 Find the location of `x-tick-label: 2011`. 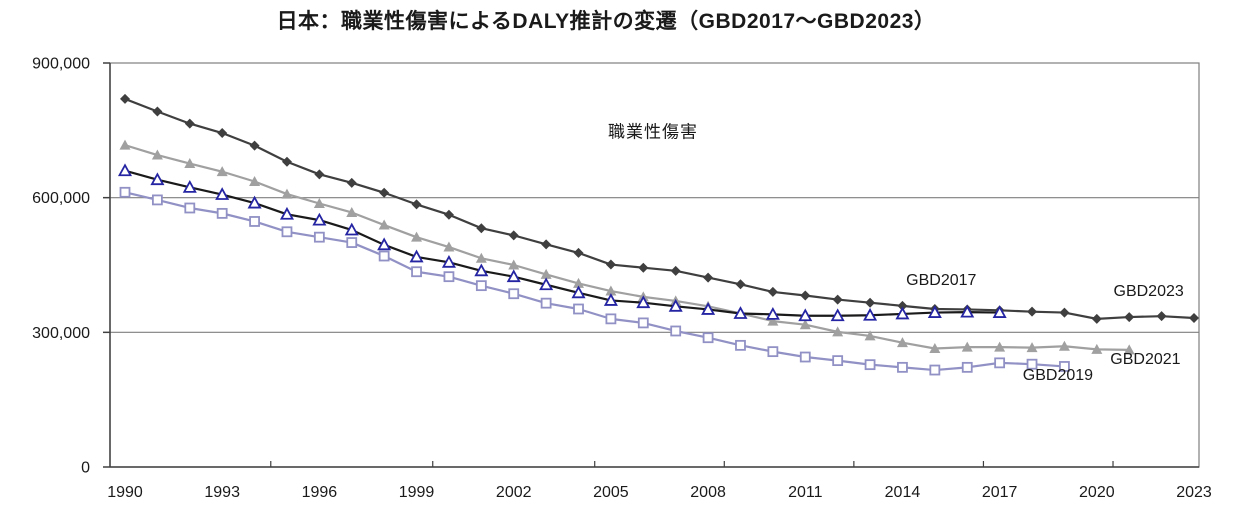

x-tick-label: 2011 is located at coordinates (805, 492).